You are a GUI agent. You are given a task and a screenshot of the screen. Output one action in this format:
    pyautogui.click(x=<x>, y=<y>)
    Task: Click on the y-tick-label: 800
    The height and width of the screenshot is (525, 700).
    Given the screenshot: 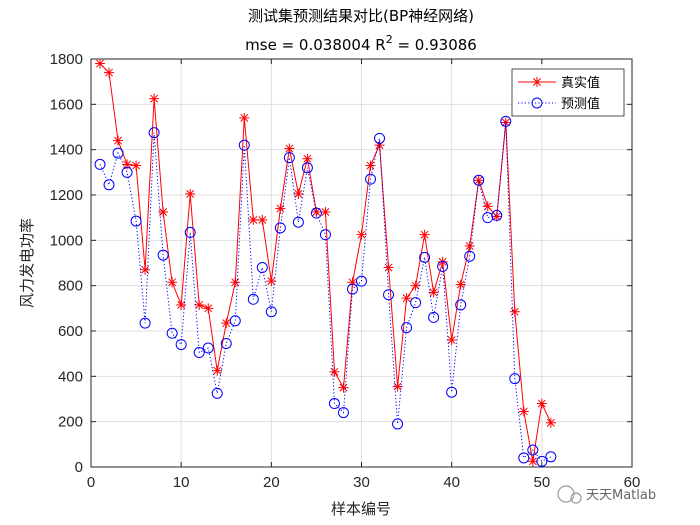 What is the action you would take?
    pyautogui.click(x=70, y=286)
    